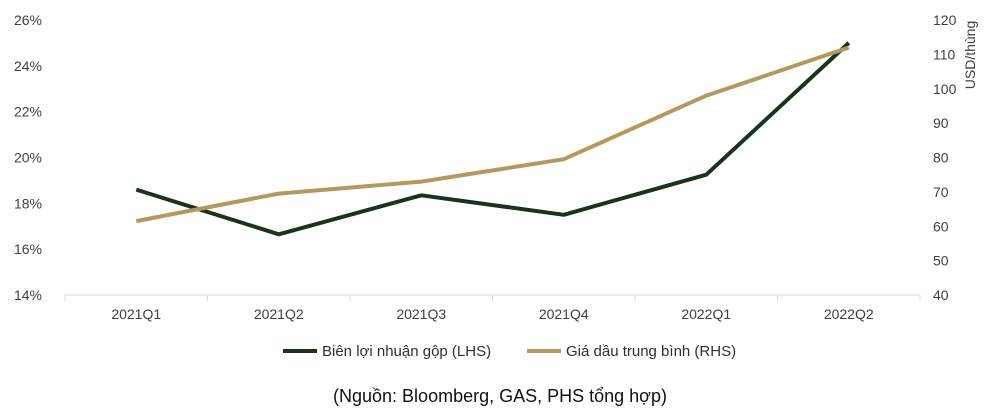 This screenshot has width=1000, height=412. Describe the element at coordinates (406, 351) in the screenshot. I see `legend-label: Biên lợi nhuận gộp (LHS)` at that location.